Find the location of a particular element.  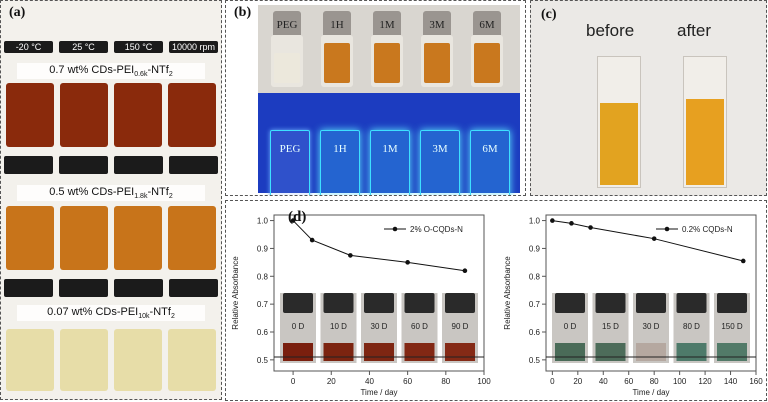

y-tick-label: 0.8 is located at coordinates (535, 276).